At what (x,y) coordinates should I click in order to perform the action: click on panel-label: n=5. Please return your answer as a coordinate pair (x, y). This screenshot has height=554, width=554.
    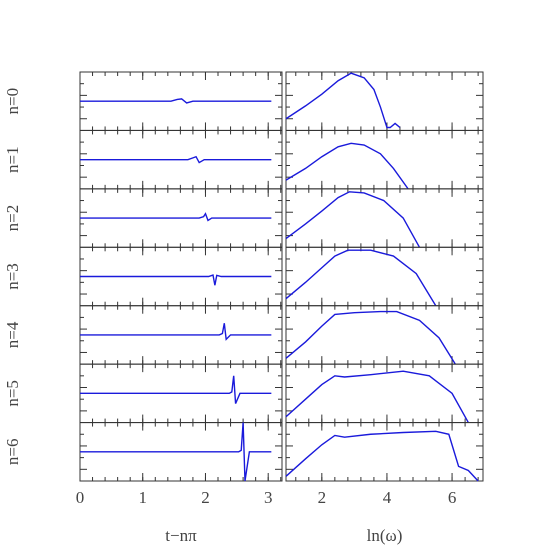
    Looking at the image, I should click on (12, 393).